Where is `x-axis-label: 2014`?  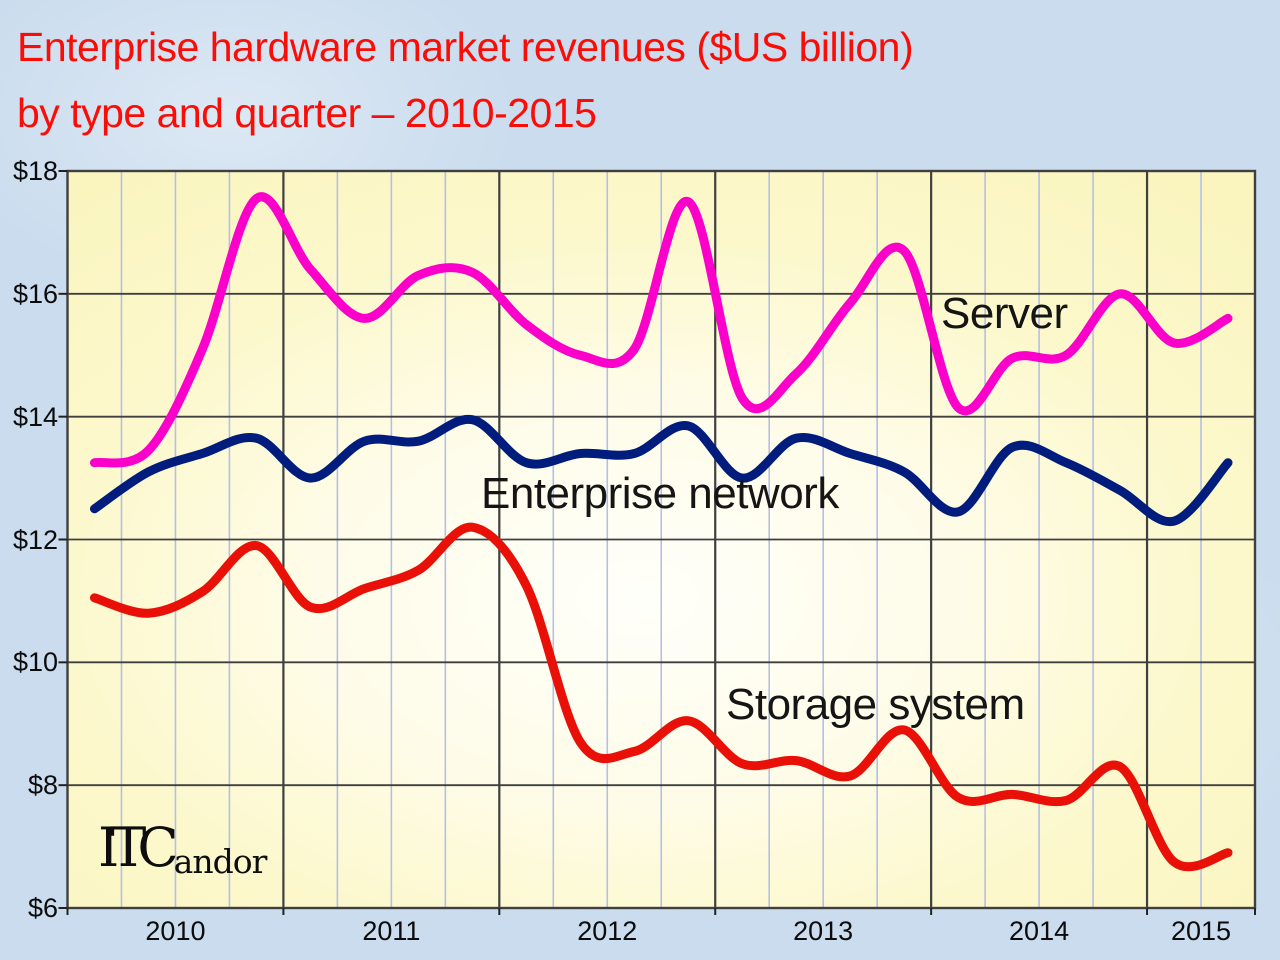
x-axis-label: 2014 is located at coordinates (1039, 931).